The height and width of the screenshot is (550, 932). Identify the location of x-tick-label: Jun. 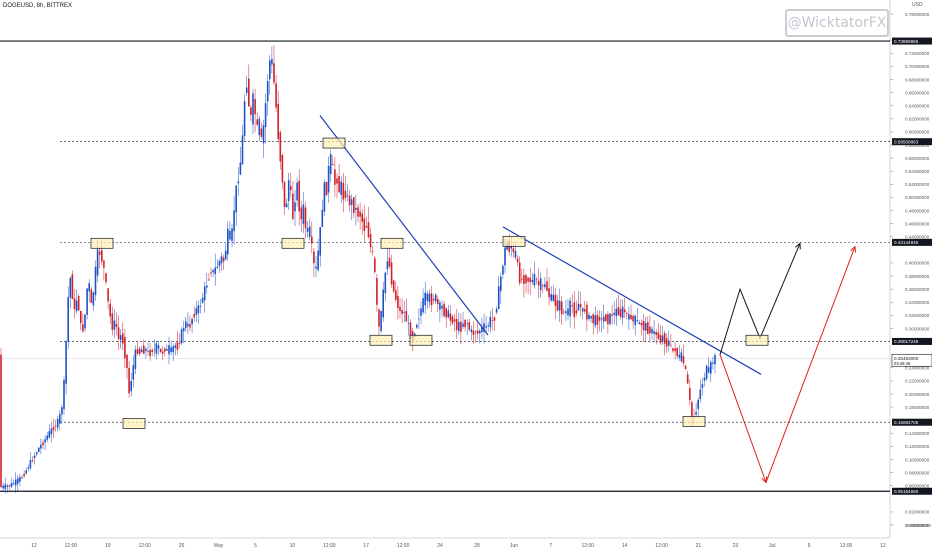
(514, 546).